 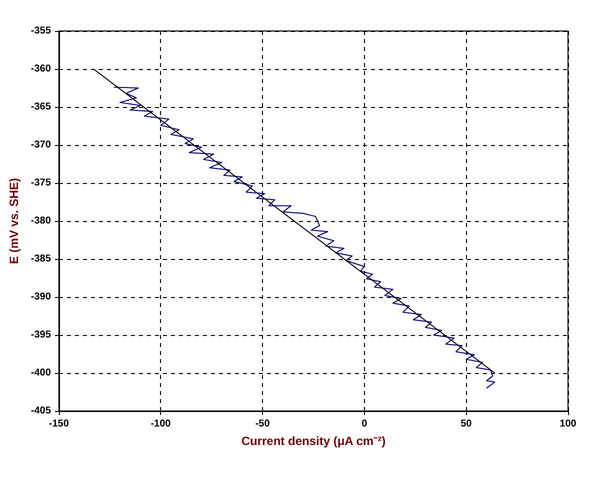 I want to click on x-tick-label: 50, so click(x=466, y=424).